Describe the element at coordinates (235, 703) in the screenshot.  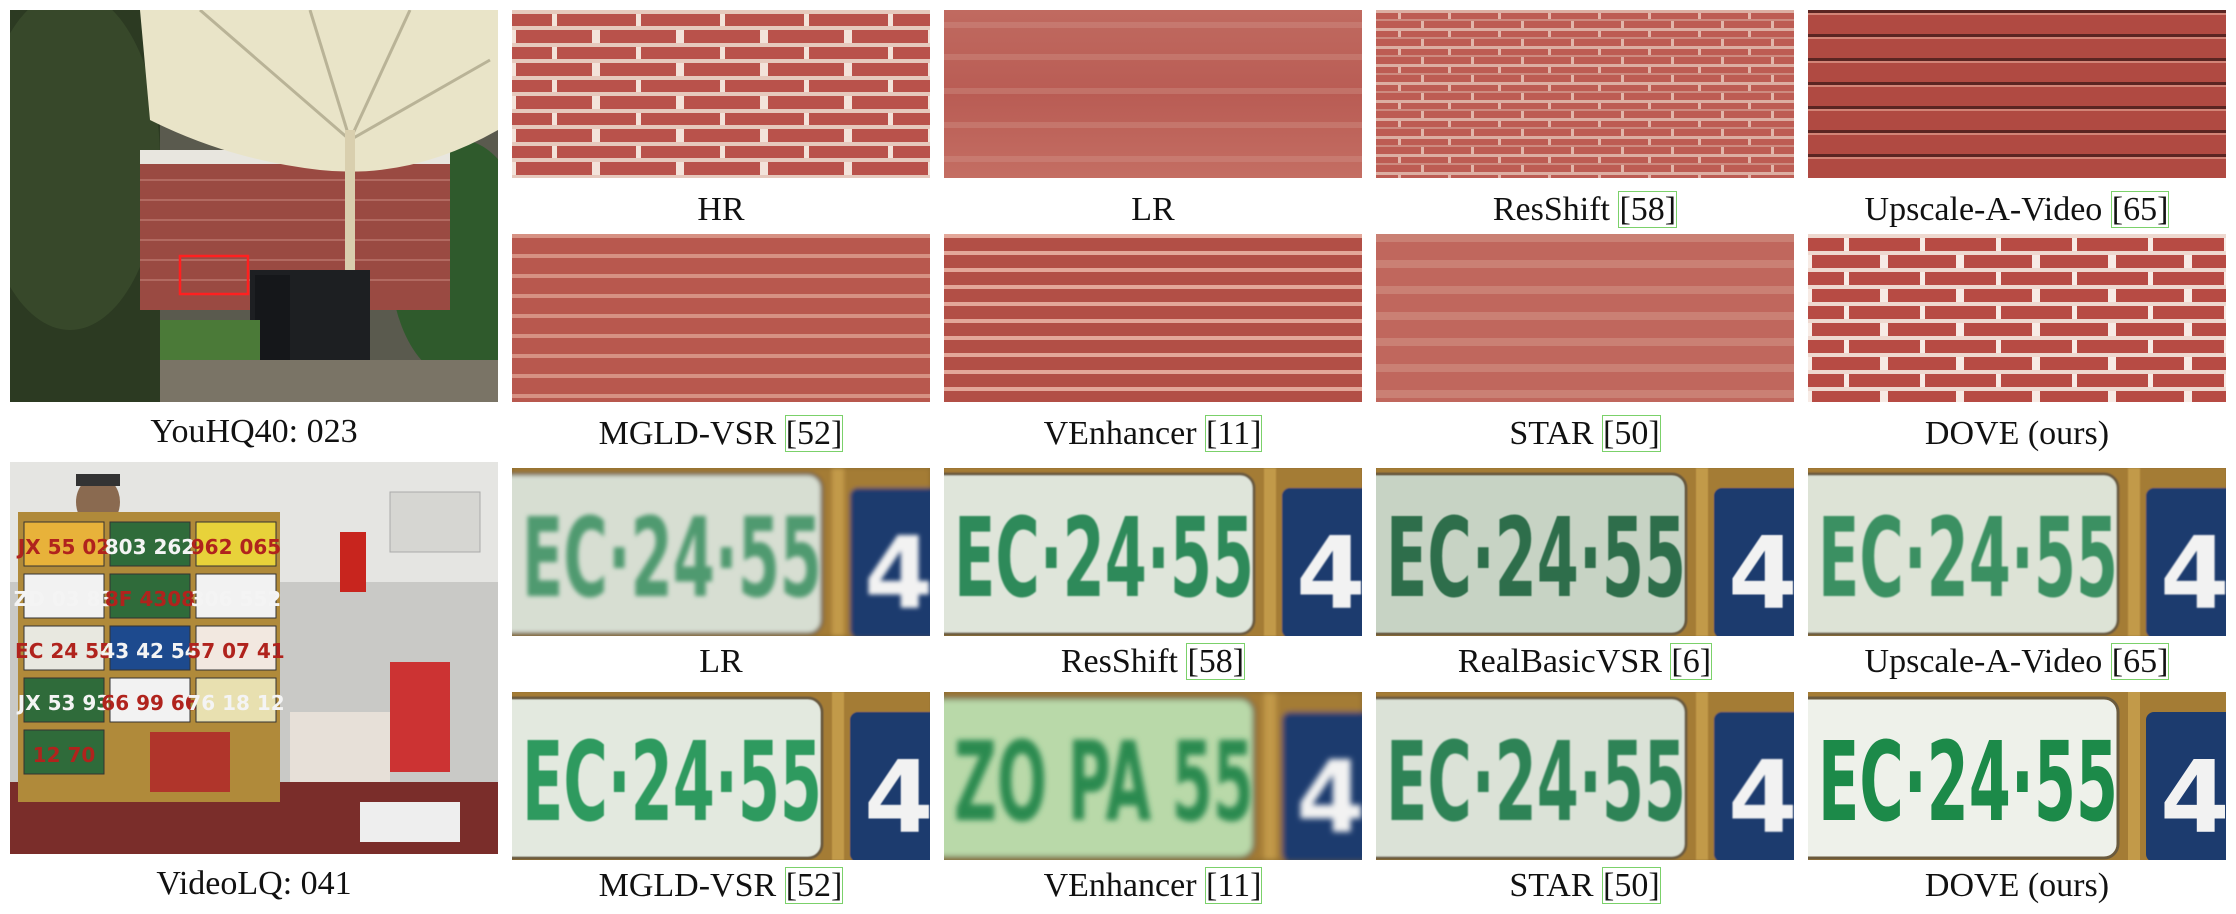
I see `scene-plate-text: 76 18 12` at that location.